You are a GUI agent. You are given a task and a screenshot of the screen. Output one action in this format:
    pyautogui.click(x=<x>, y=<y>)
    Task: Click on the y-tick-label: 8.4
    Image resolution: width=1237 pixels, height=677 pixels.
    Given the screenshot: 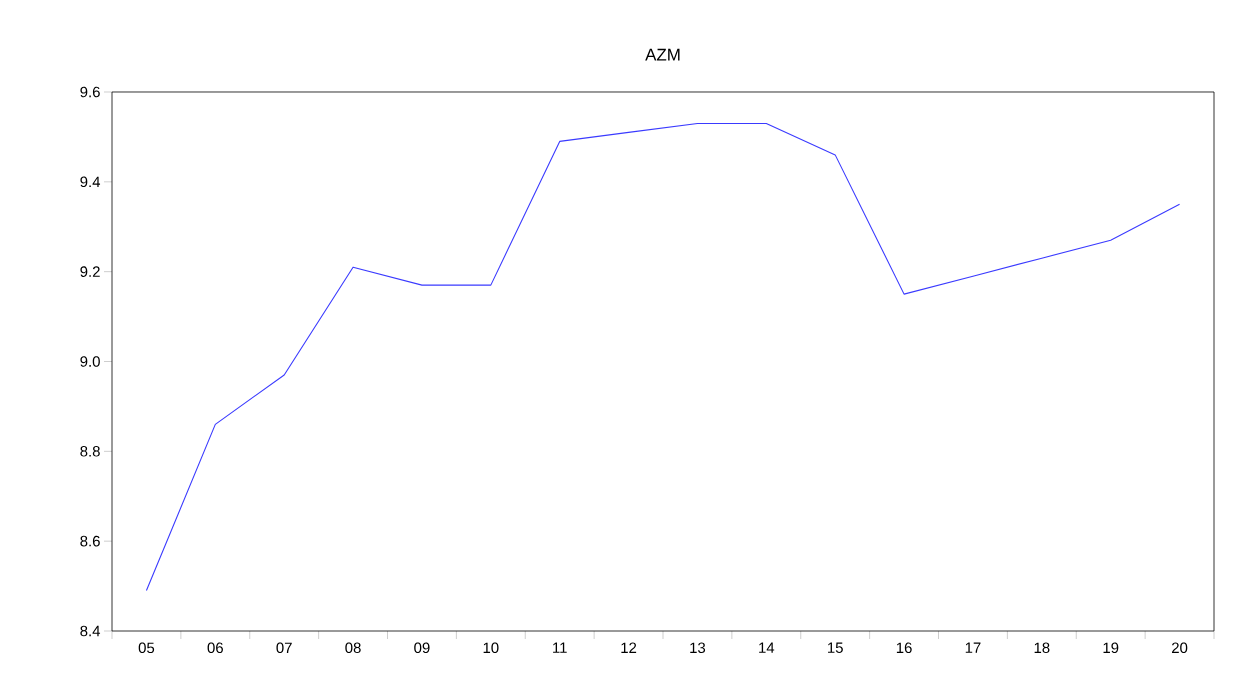 What is the action you would take?
    pyautogui.click(x=90, y=631)
    